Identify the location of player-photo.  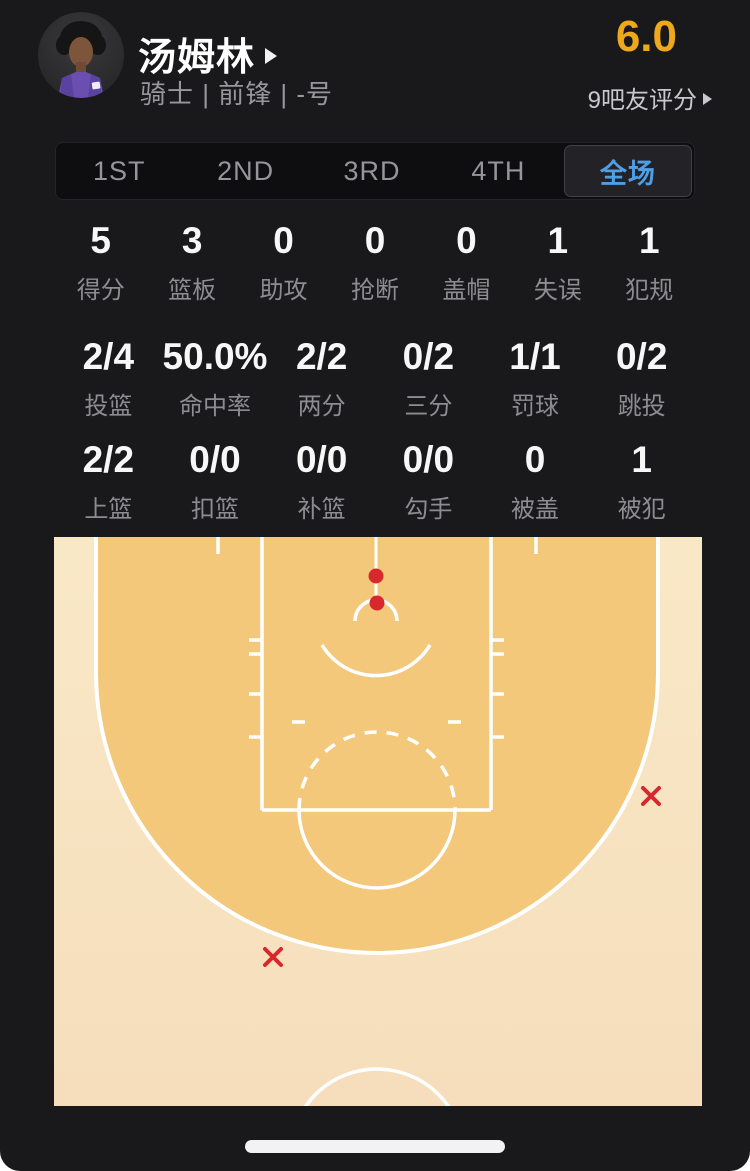
(81, 55).